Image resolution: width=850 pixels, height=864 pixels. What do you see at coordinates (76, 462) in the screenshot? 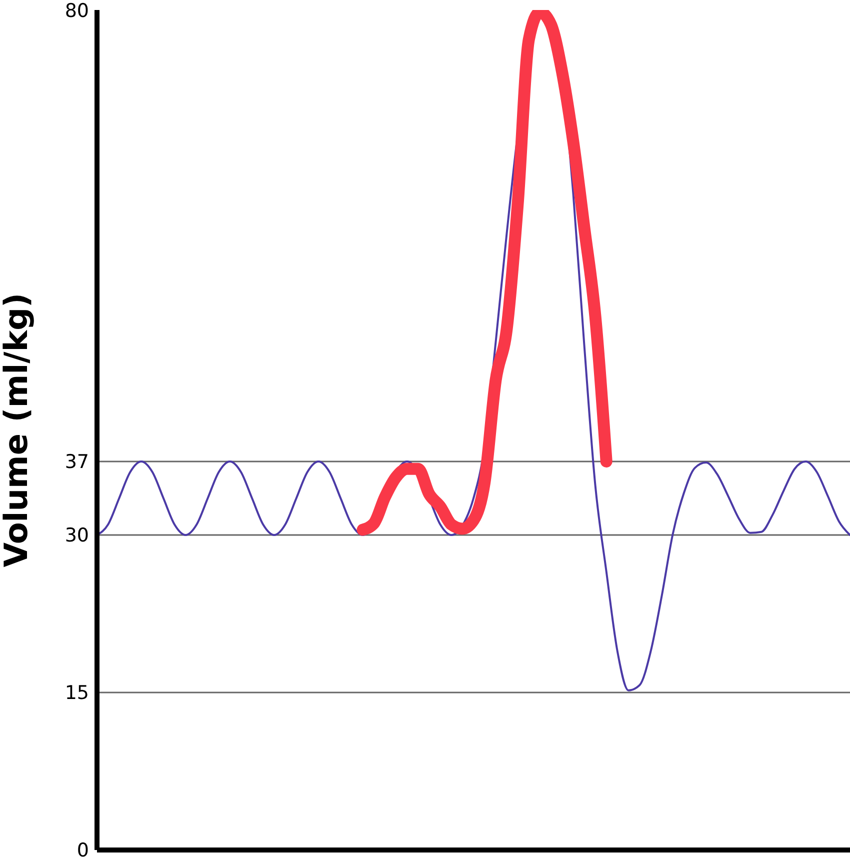
I see `y-tick-label: 37` at bounding box center [76, 462].